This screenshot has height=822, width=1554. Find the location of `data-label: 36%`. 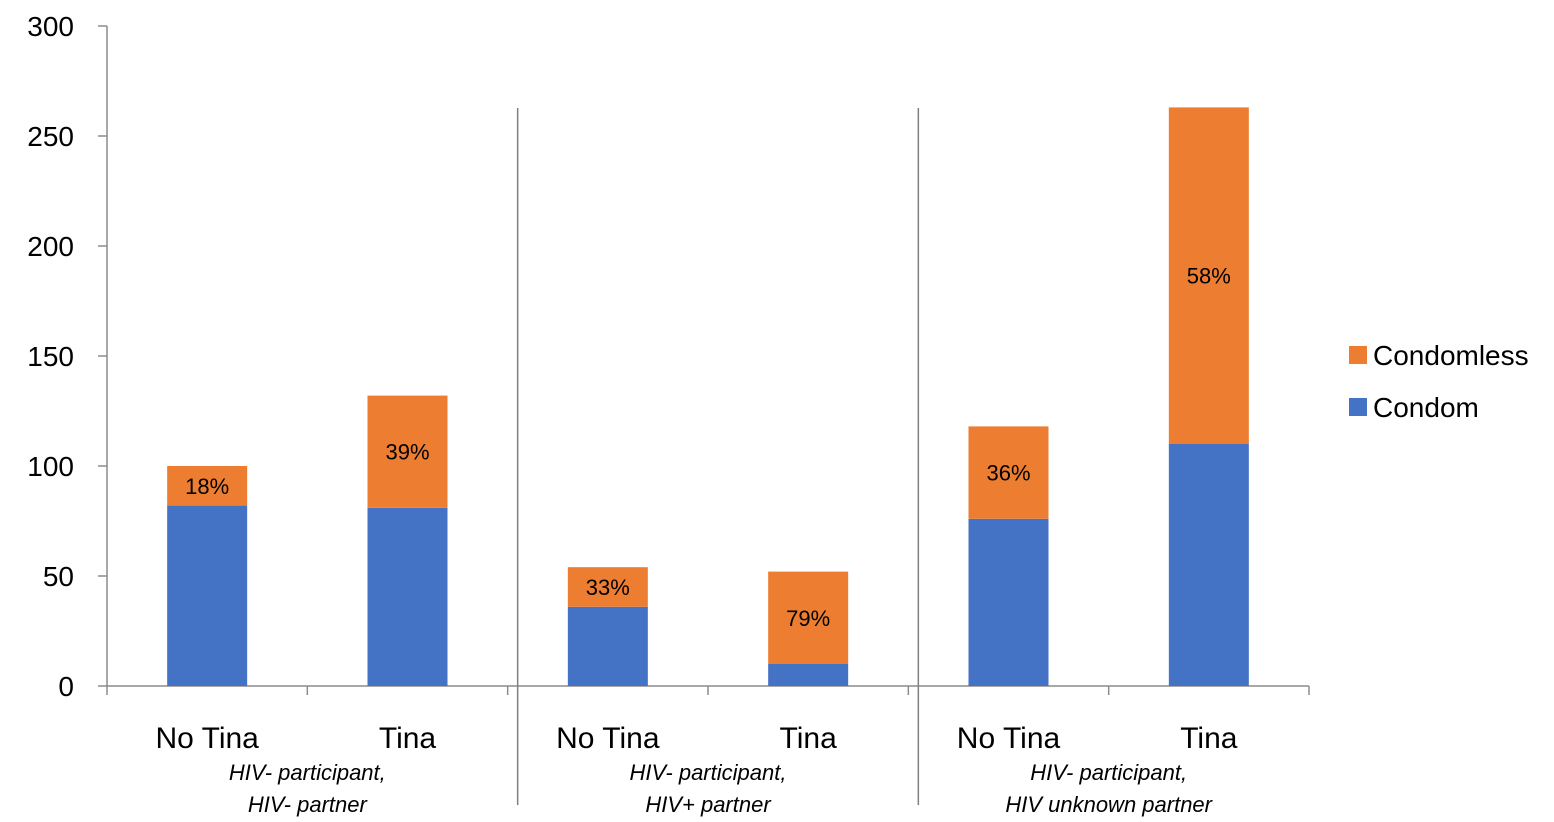

data-label: 36% is located at coordinates (1008, 473).